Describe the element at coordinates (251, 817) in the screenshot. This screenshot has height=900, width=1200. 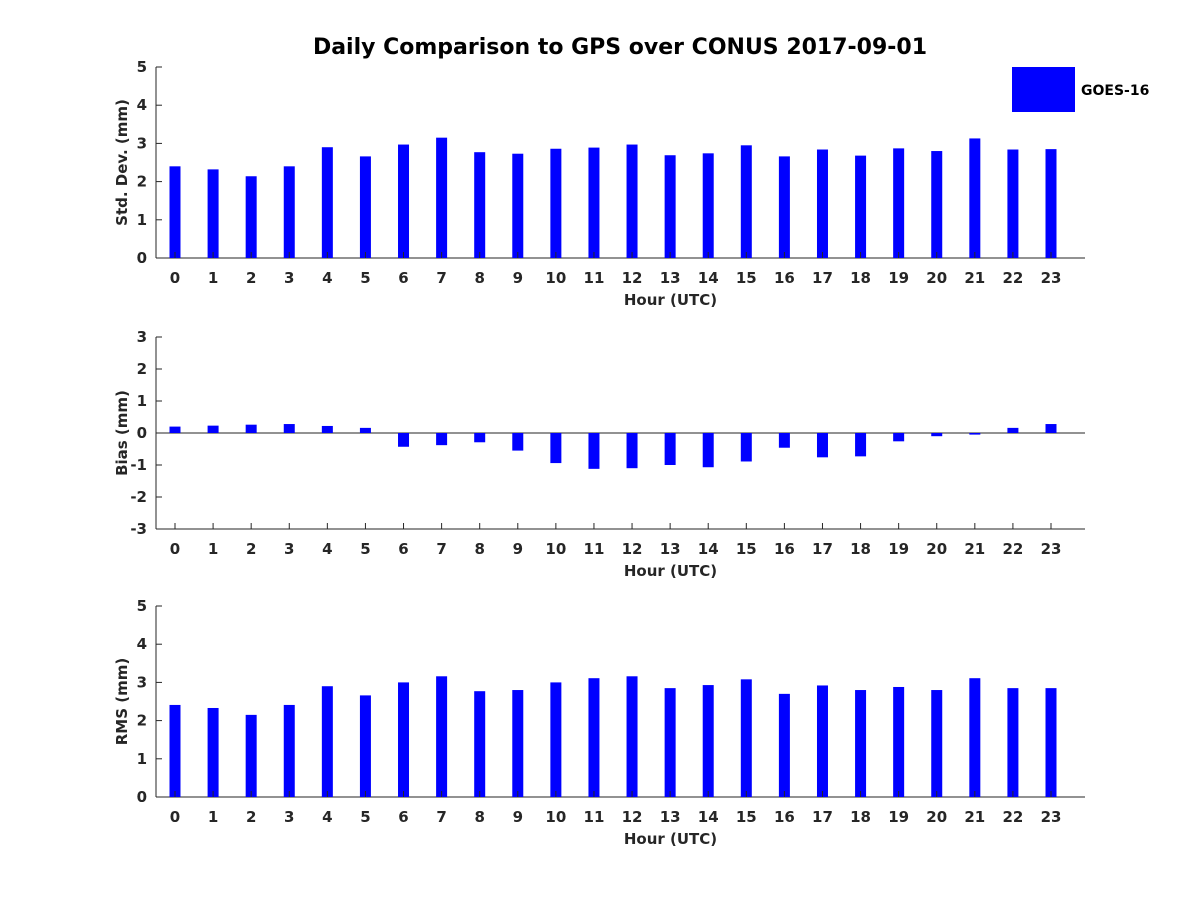
I see `x-tick-label: 2` at that location.